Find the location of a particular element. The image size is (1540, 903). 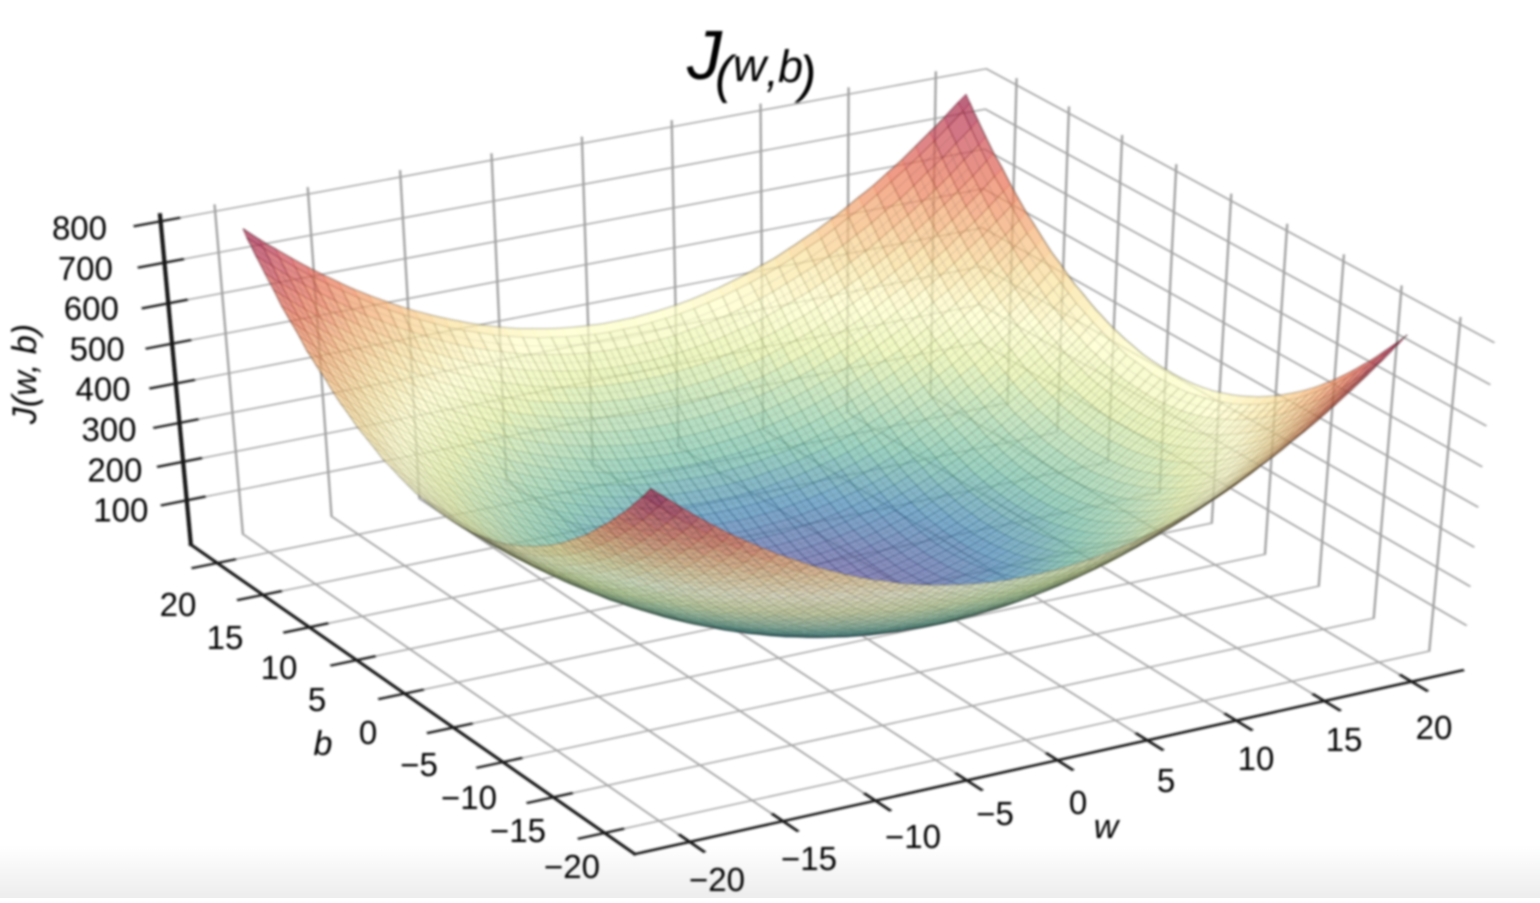

svg-text: 200 is located at coordinates (114, 469).